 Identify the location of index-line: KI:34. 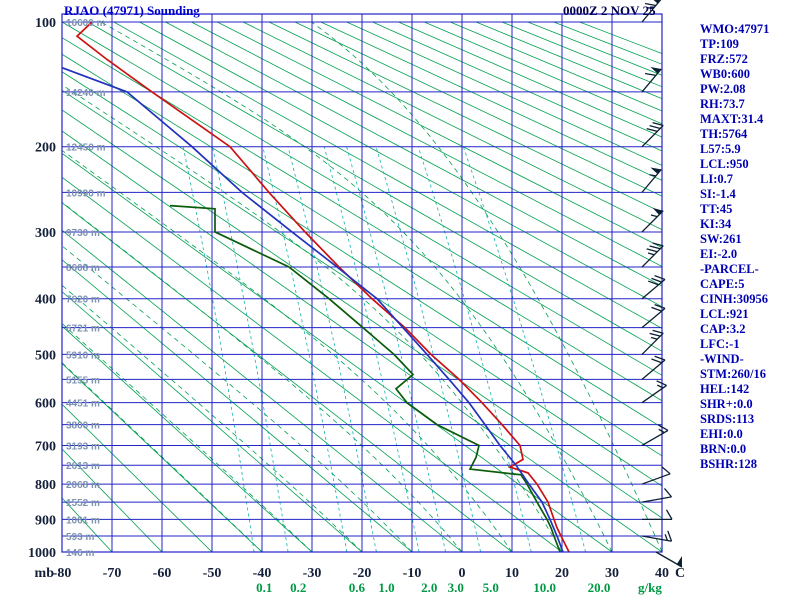
(716, 224).